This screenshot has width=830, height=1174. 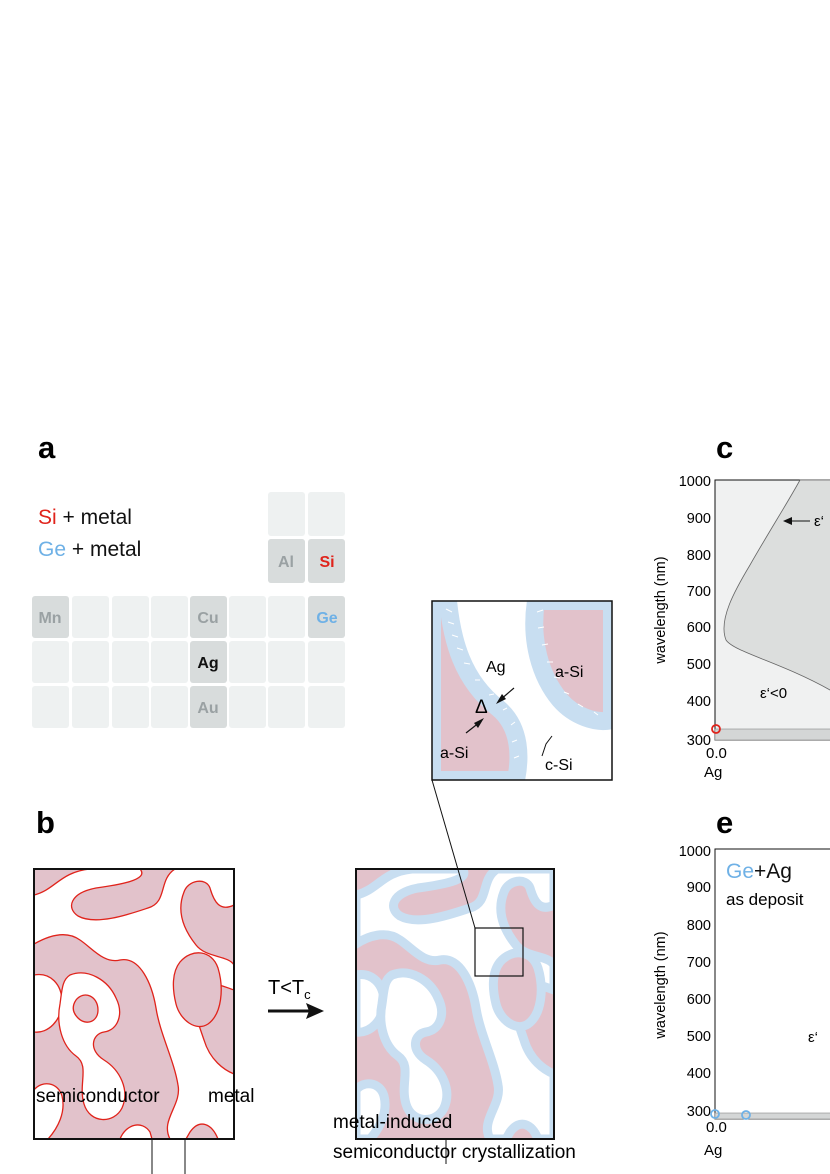 What do you see at coordinates (207, 663) in the screenshot?
I see `element-ag: Ag` at bounding box center [207, 663].